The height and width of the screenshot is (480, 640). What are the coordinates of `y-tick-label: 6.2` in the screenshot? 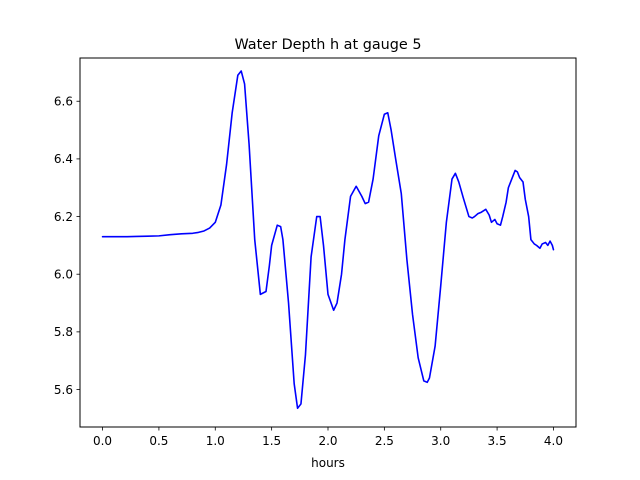 It's located at (63, 217).